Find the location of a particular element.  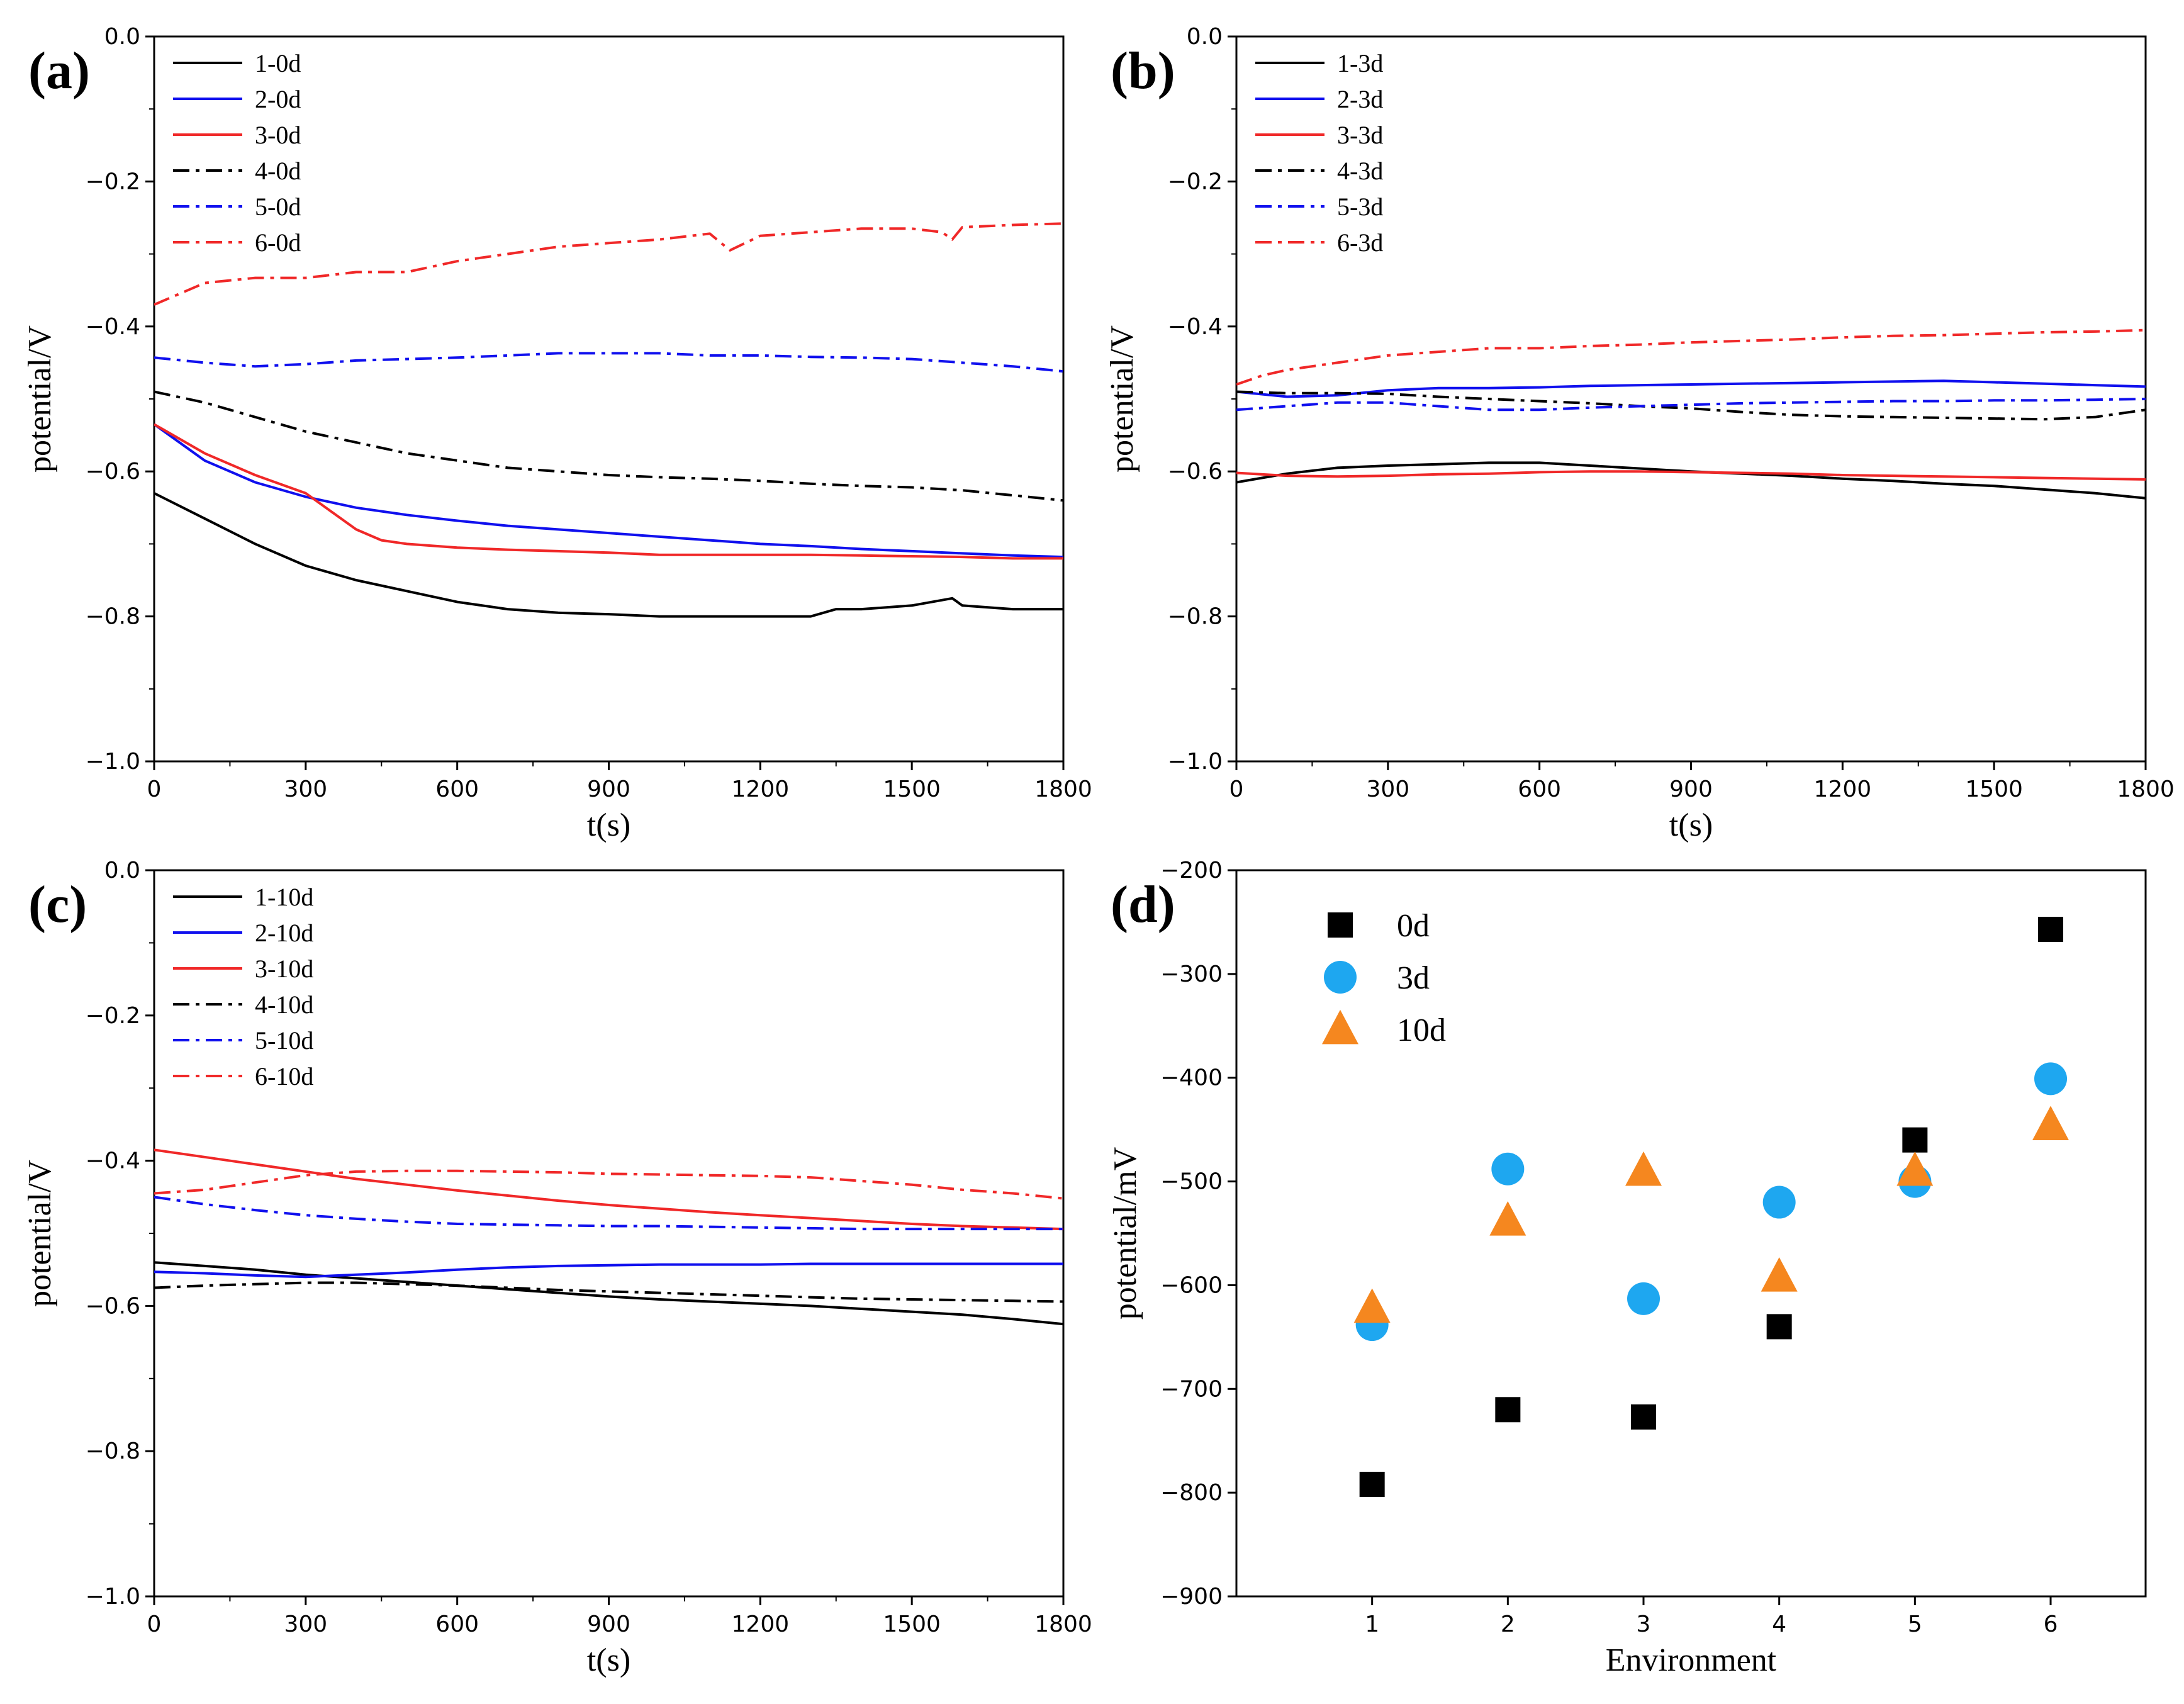

series-line-6-0d is located at coordinates (608, 264).